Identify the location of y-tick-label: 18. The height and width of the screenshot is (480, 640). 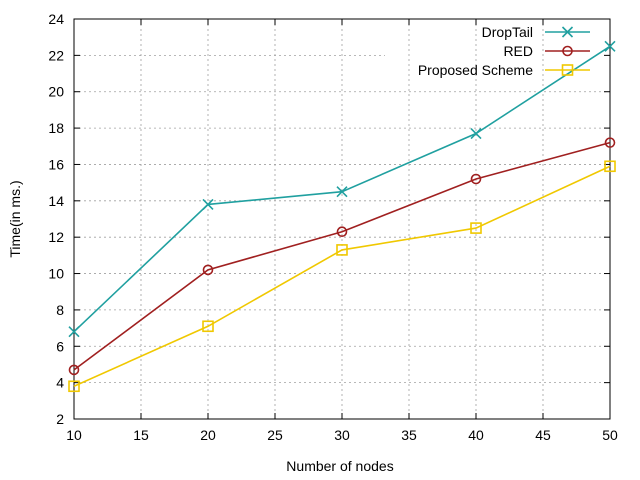
(56, 128).